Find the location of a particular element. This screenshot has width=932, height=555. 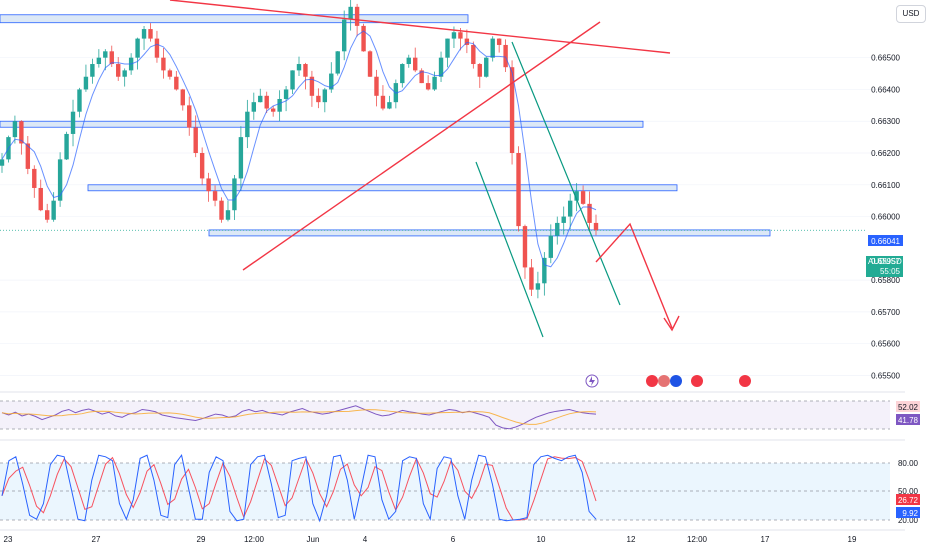

alert-price-tag is located at coordinates (885, 240).